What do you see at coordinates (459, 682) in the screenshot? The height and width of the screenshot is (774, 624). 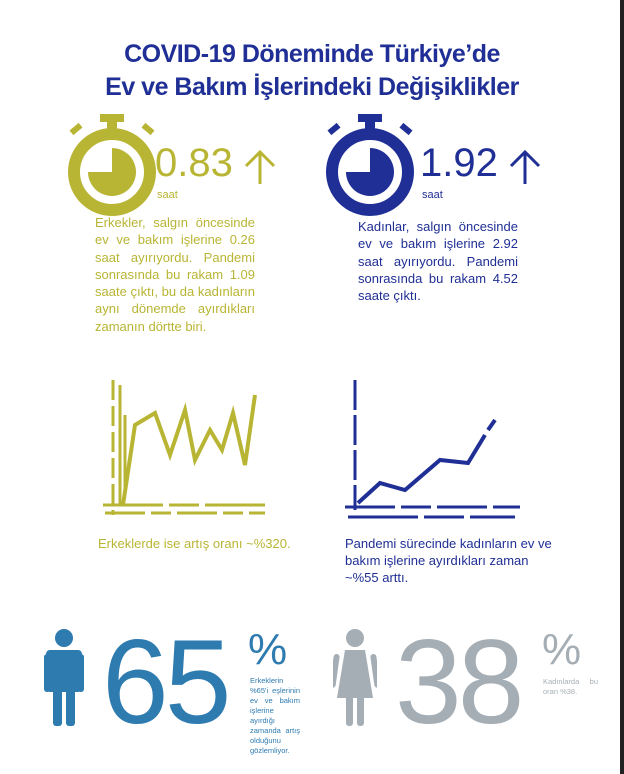 I see `women-share-value: 38` at bounding box center [459, 682].